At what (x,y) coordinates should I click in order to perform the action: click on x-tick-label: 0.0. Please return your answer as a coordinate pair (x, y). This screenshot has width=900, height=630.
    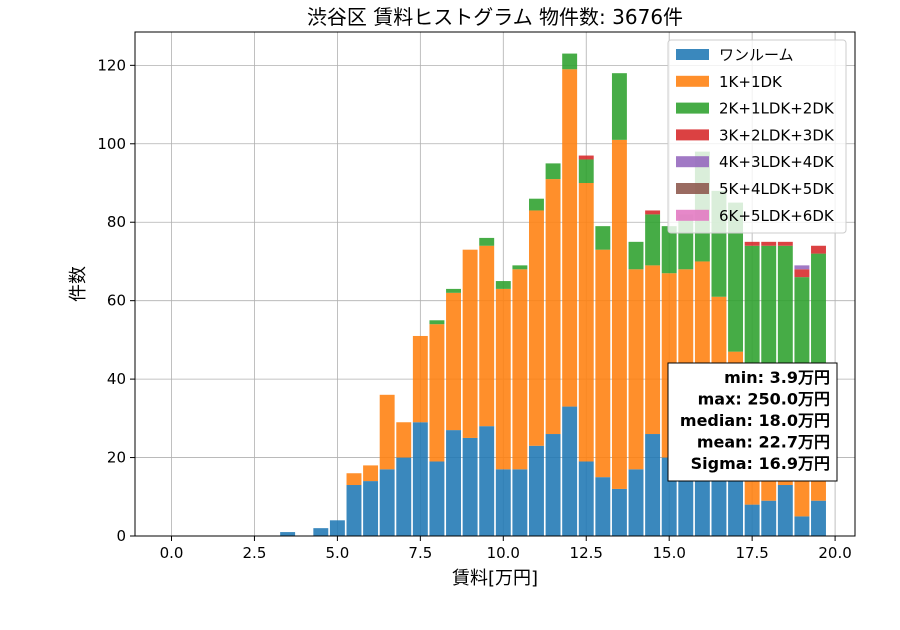
    Looking at the image, I should click on (172, 553).